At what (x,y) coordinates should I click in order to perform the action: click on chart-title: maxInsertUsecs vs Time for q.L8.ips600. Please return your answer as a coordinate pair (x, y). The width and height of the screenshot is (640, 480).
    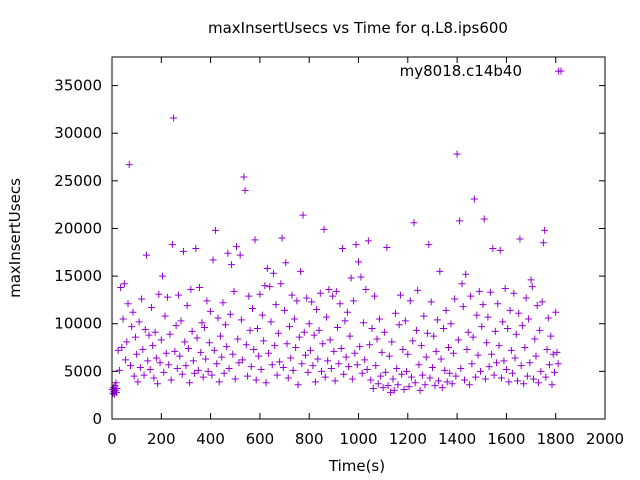
    Looking at the image, I should click on (358, 28).